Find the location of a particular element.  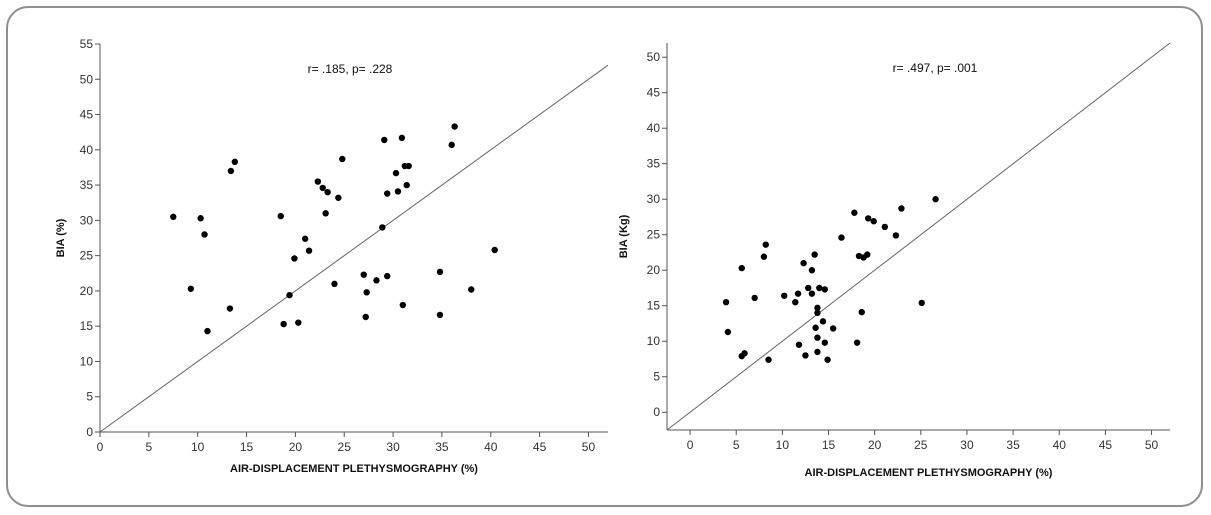

correlation-annotation: r= .497, p= .001 is located at coordinates (935, 68).